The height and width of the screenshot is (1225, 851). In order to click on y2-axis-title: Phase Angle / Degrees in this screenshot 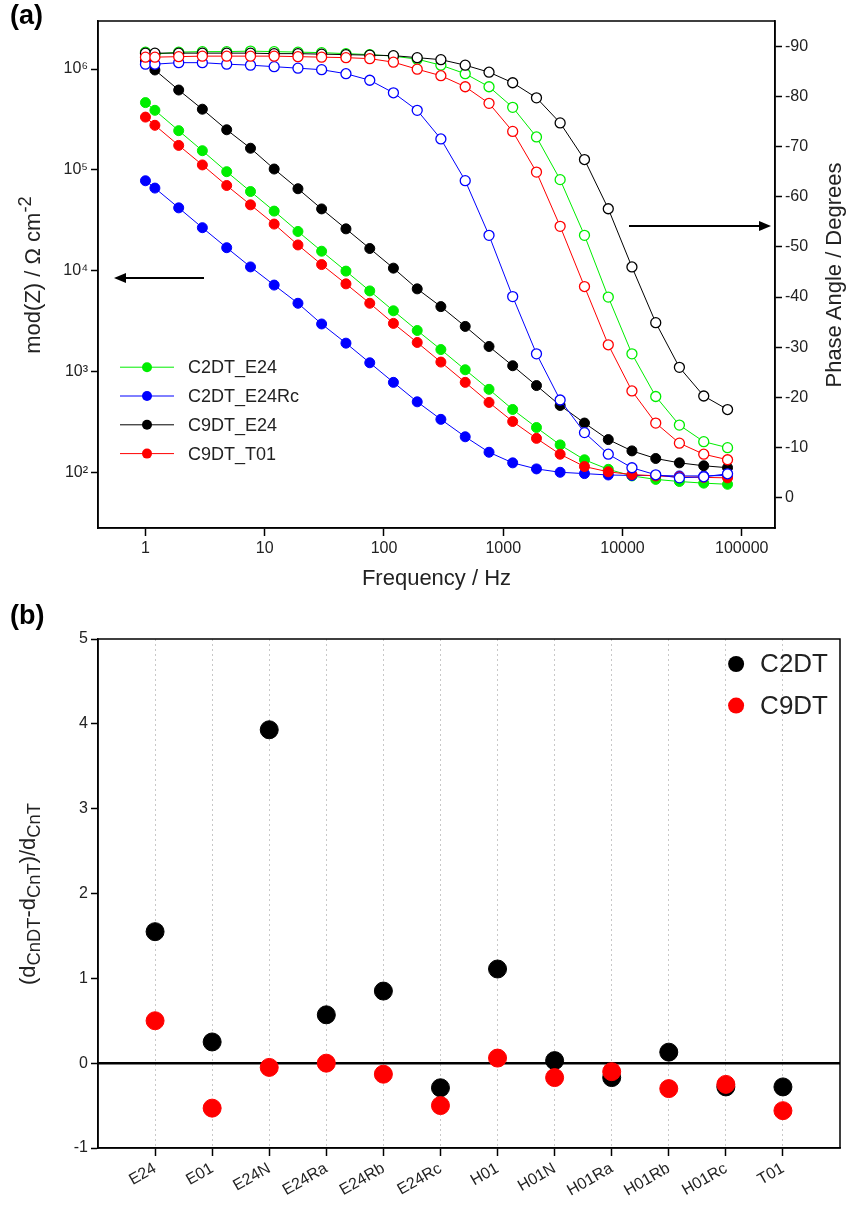, I will do `click(834, 274)`.